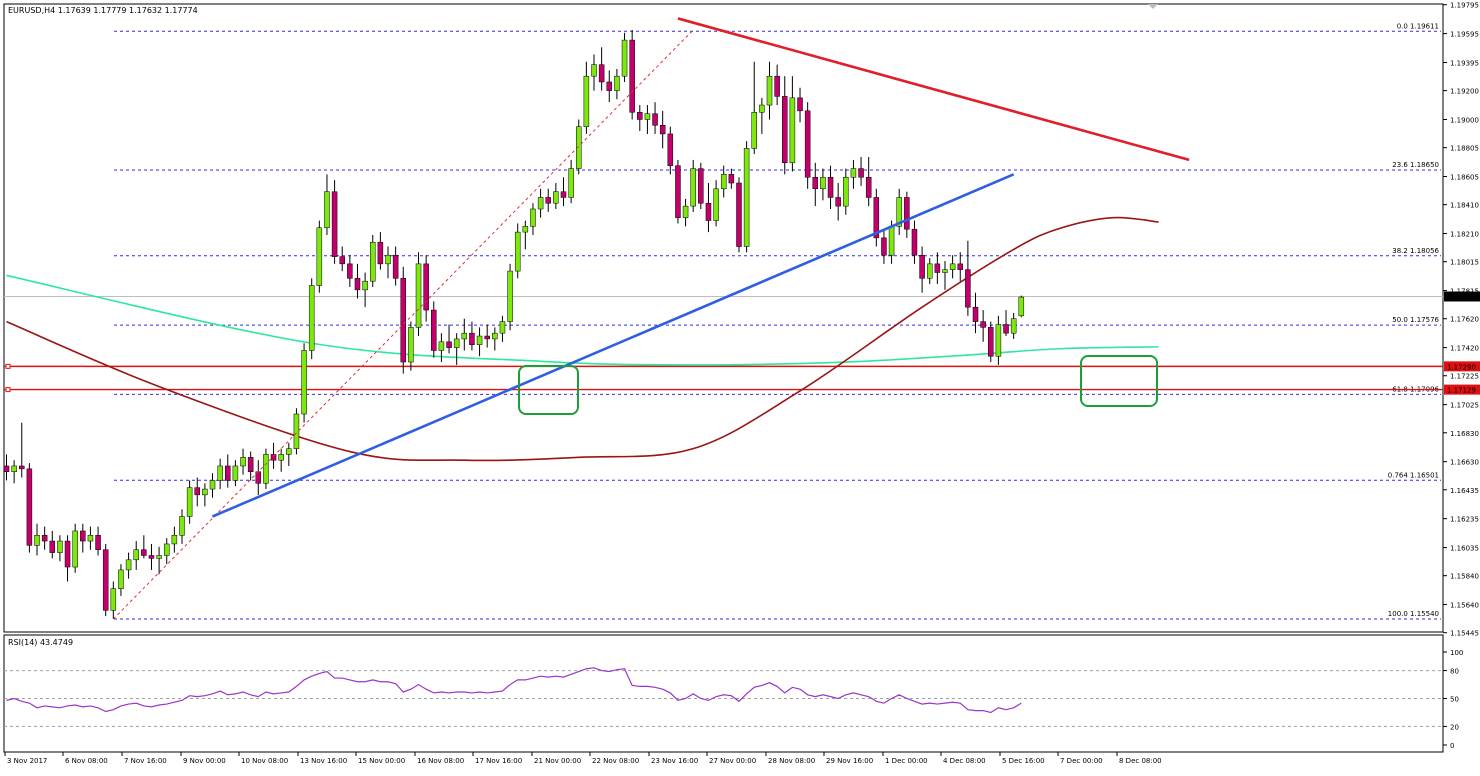 The image size is (1480, 776). What do you see at coordinates (838, 385) in the screenshot?
I see `highlight-boxes` at bounding box center [838, 385].